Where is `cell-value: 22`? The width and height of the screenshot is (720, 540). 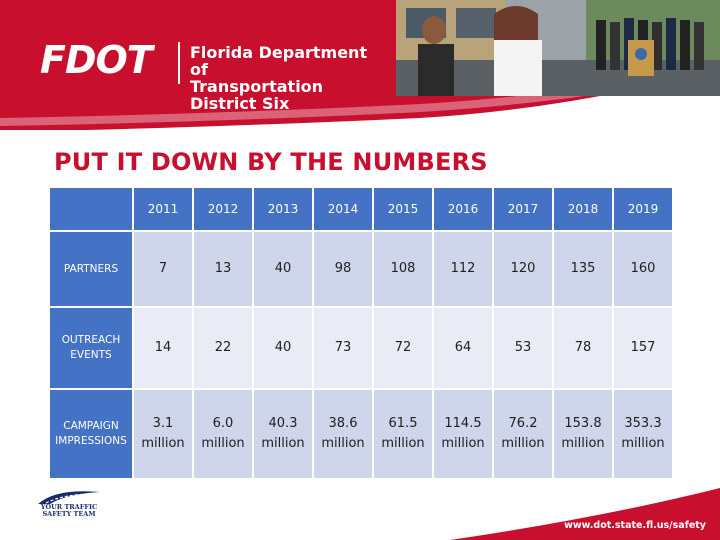 cell-value: 22 is located at coordinates (223, 347).